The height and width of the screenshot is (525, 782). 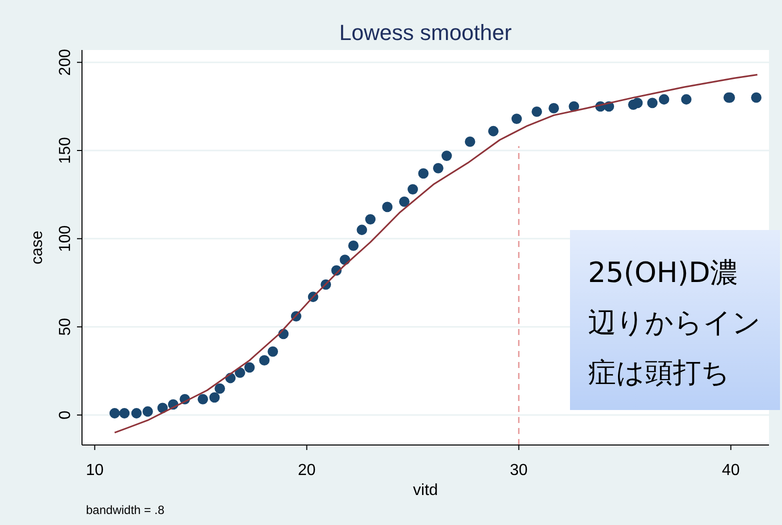 I want to click on y-tick-label: 0, so click(x=65, y=415).